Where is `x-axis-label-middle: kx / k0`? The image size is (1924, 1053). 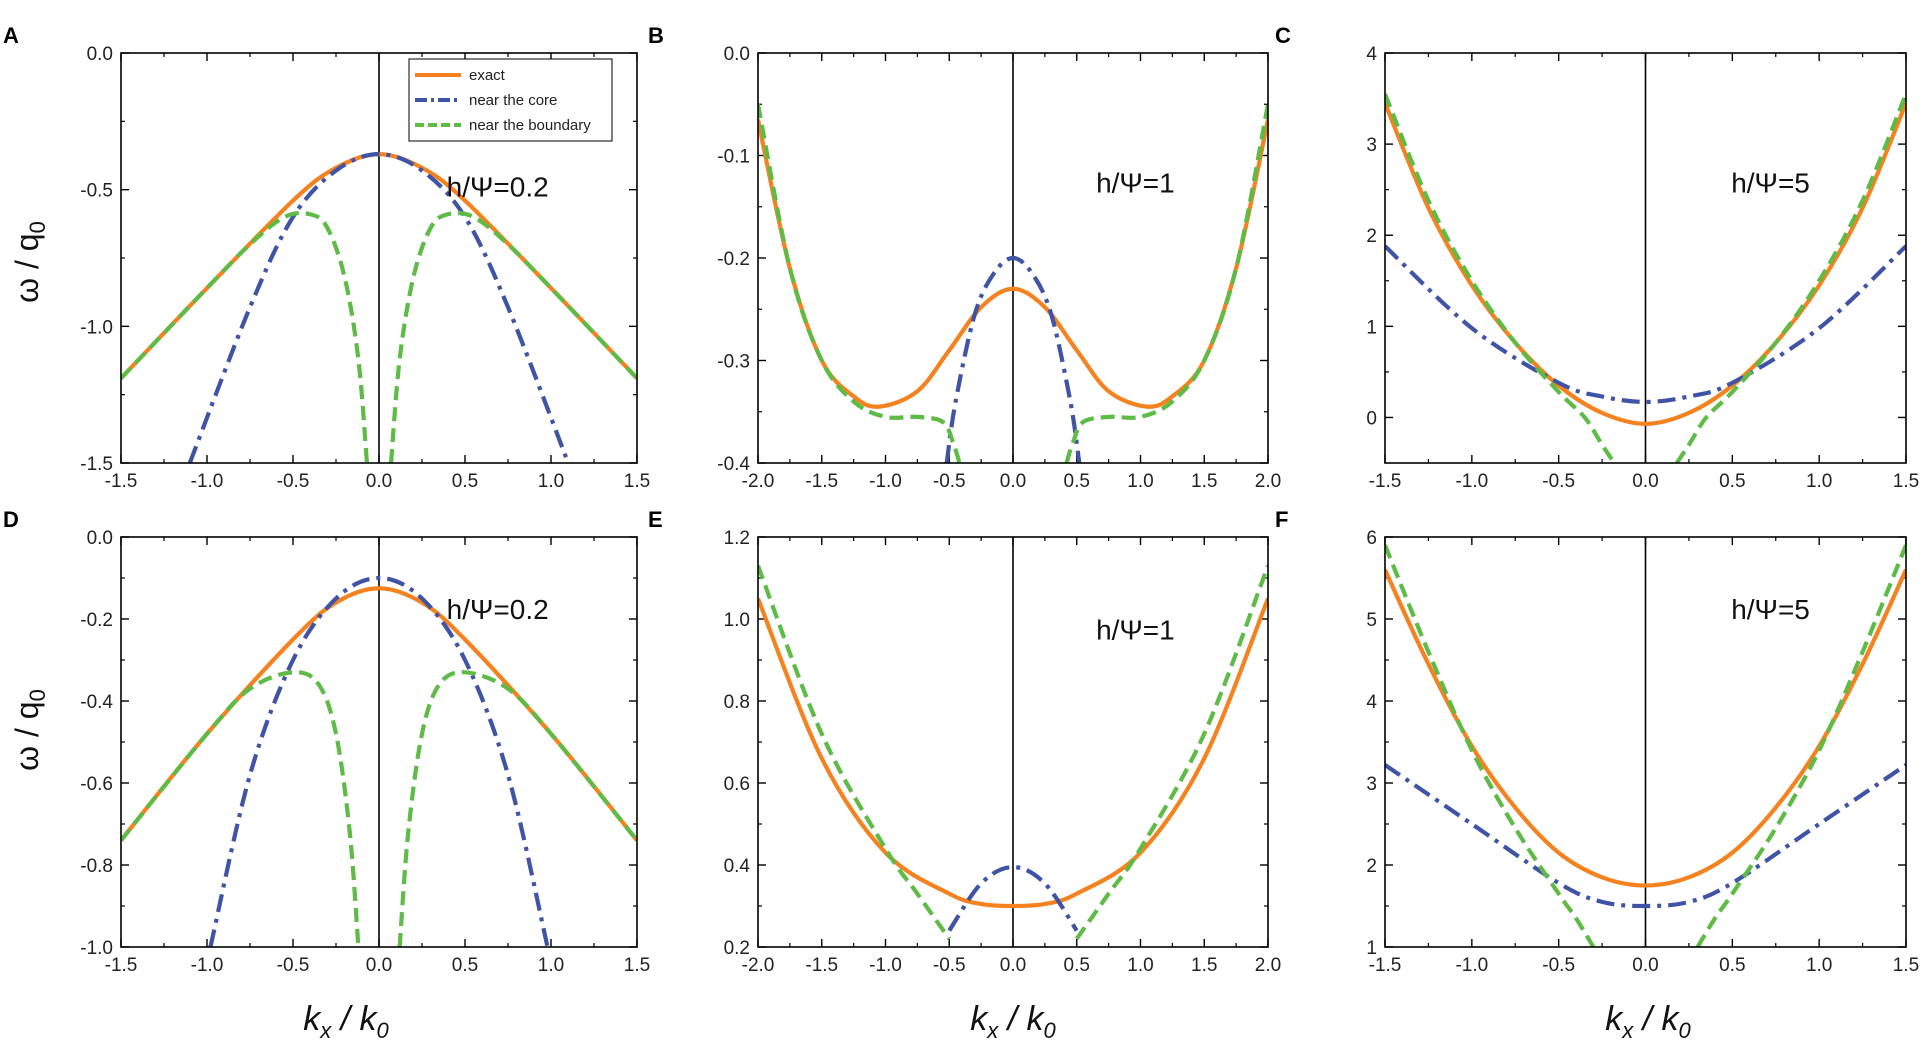
x-axis-label-middle: kx / k0 is located at coordinates (1013, 1021).